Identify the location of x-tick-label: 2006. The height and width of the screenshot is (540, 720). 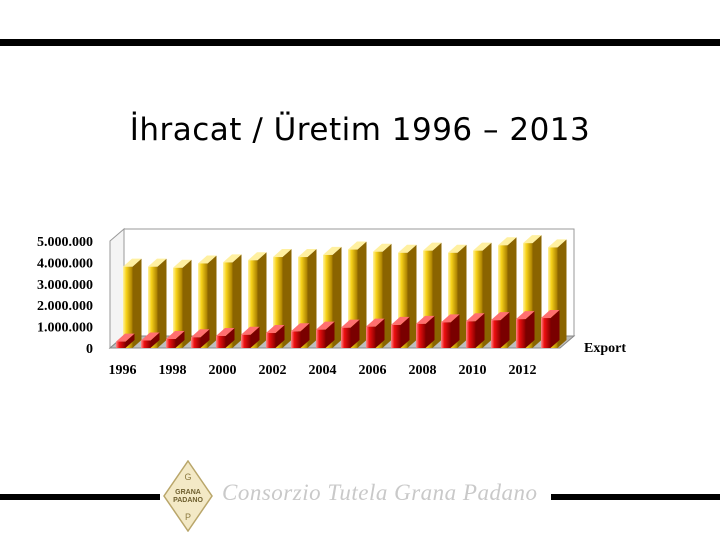
(373, 370).